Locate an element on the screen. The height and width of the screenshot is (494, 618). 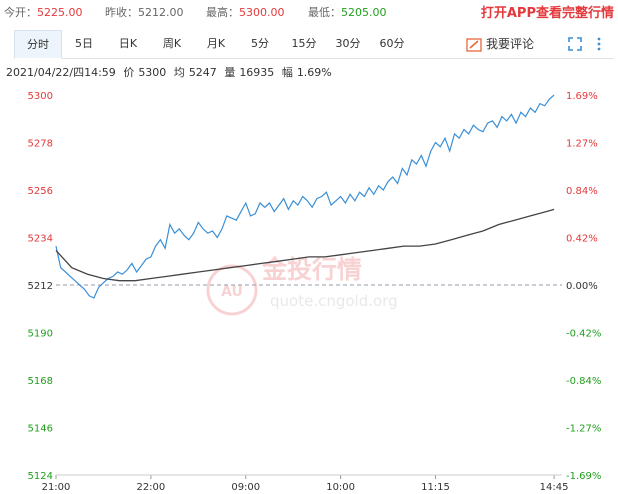
y-tick-label-right: 1.27% is located at coordinates (582, 144).